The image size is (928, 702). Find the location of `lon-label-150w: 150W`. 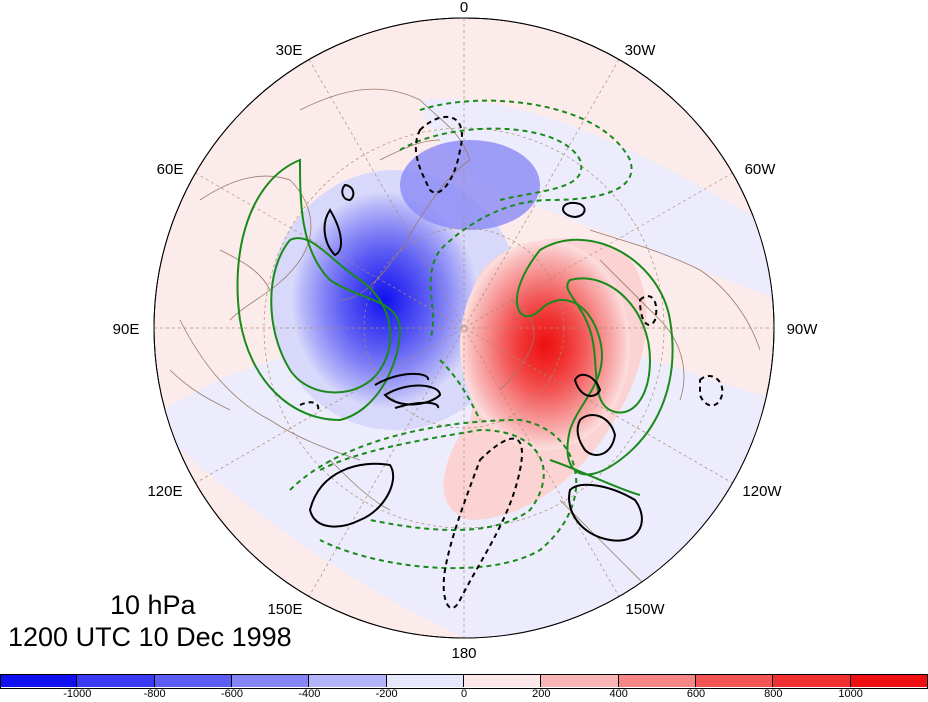

lon-label-150w: 150W is located at coordinates (645, 609).